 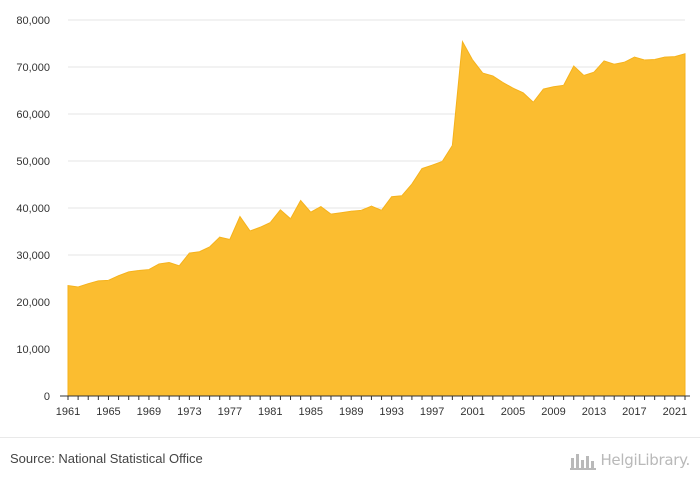 I want to click on x-tick-label: 1985, so click(x=311, y=412).